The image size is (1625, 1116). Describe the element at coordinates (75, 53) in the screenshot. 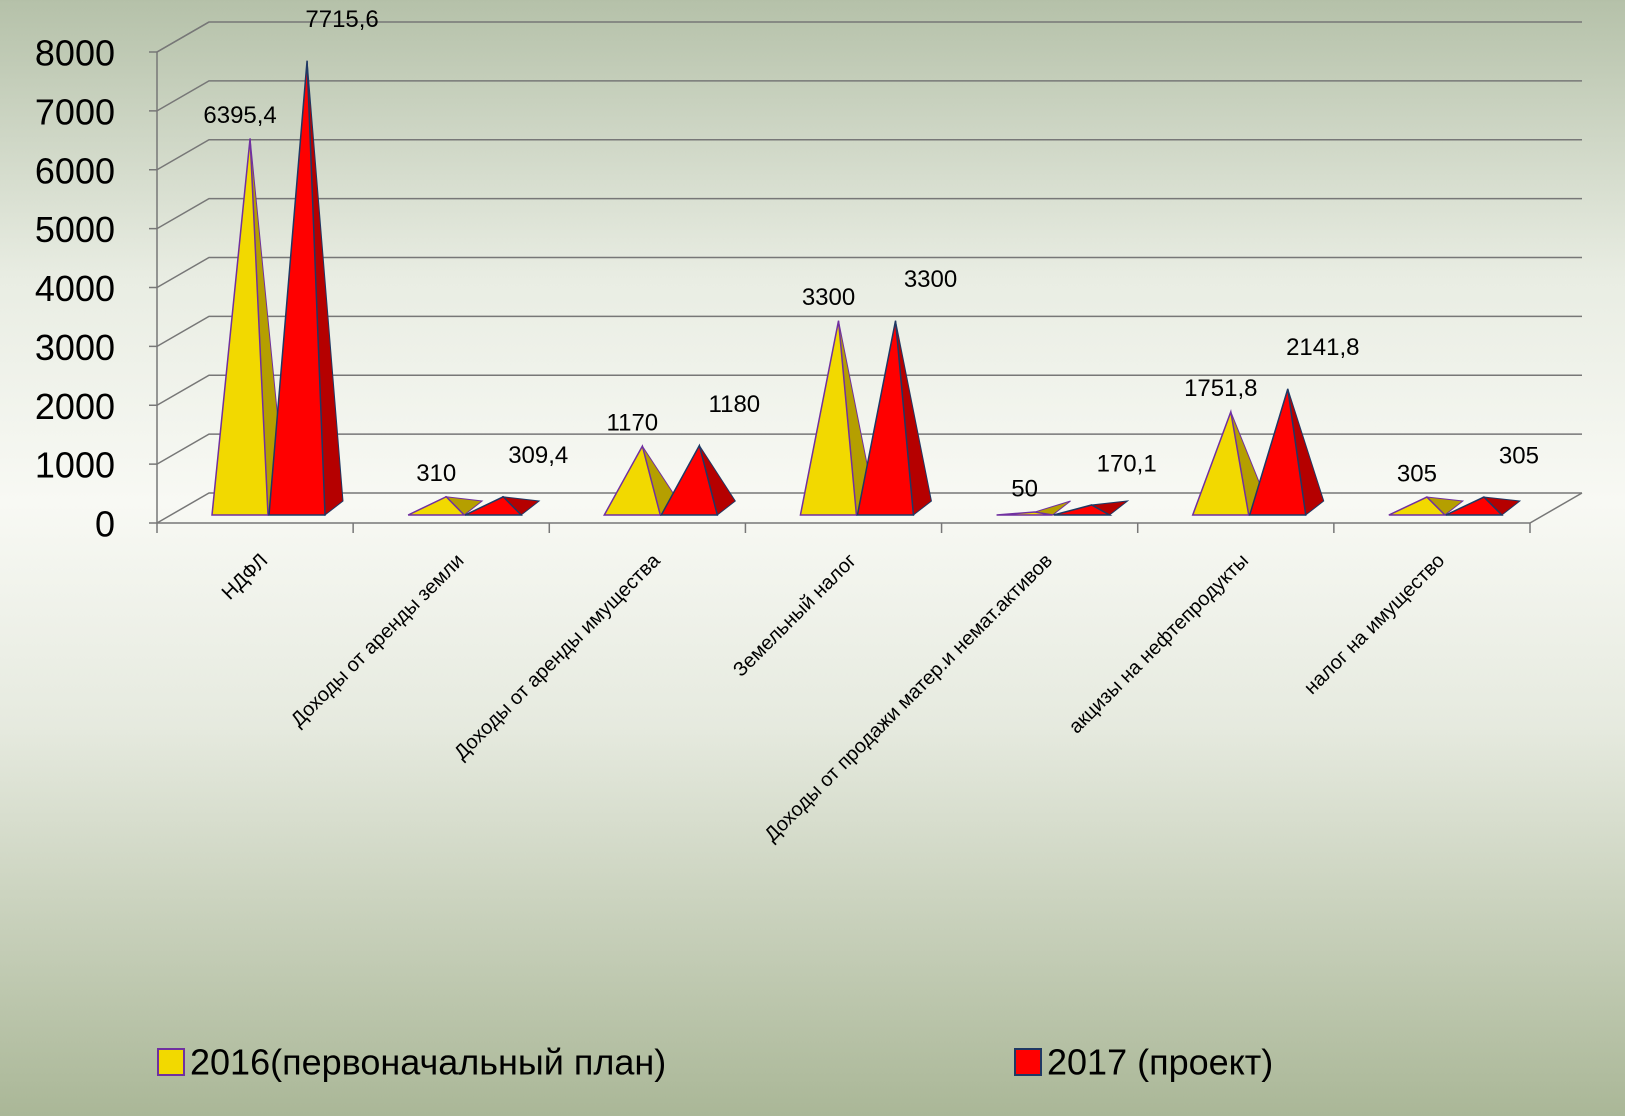

I see `y-tick-label: 8000` at that location.